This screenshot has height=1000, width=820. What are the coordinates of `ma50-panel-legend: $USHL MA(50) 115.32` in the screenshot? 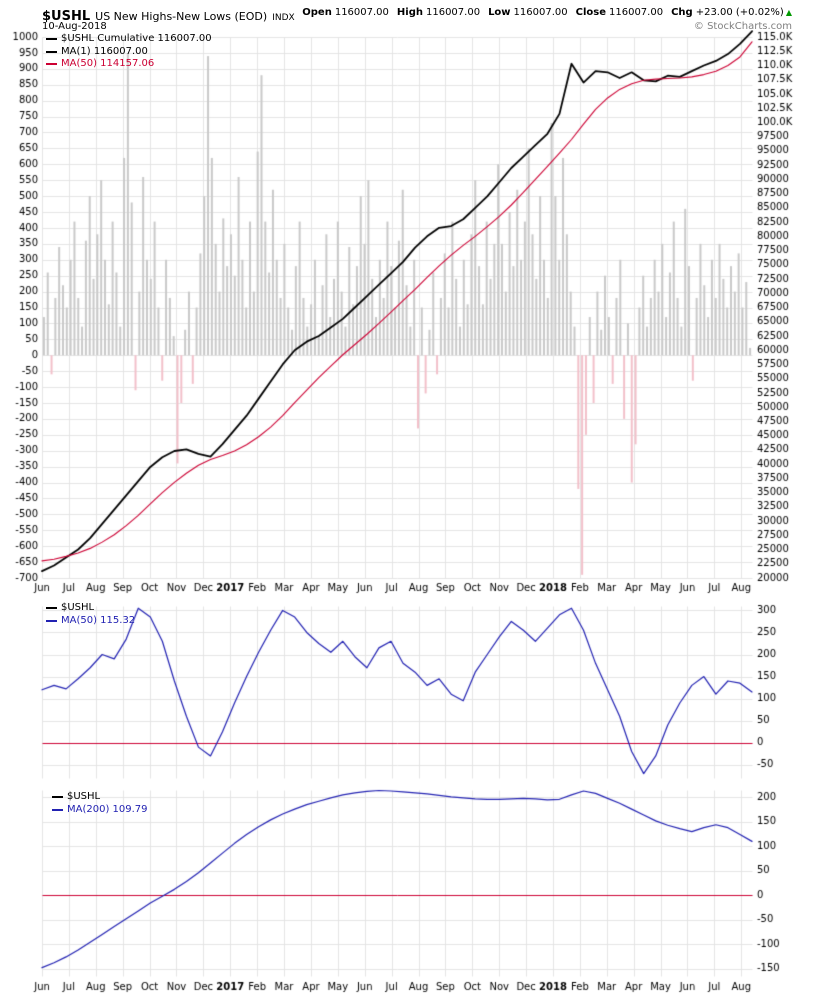 It's located at (90, 614).